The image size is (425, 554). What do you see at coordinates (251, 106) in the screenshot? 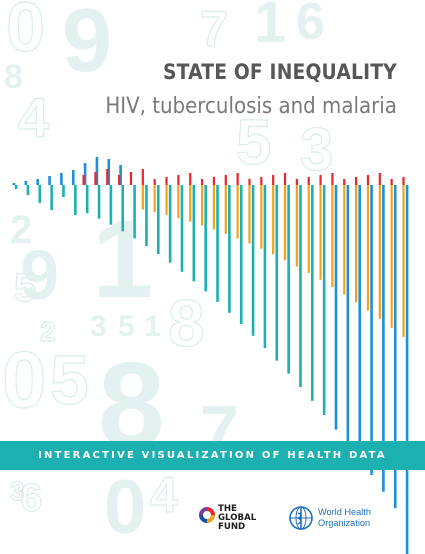
I see `report-subtitle: HIV, tuberculosis and malaria` at bounding box center [251, 106].